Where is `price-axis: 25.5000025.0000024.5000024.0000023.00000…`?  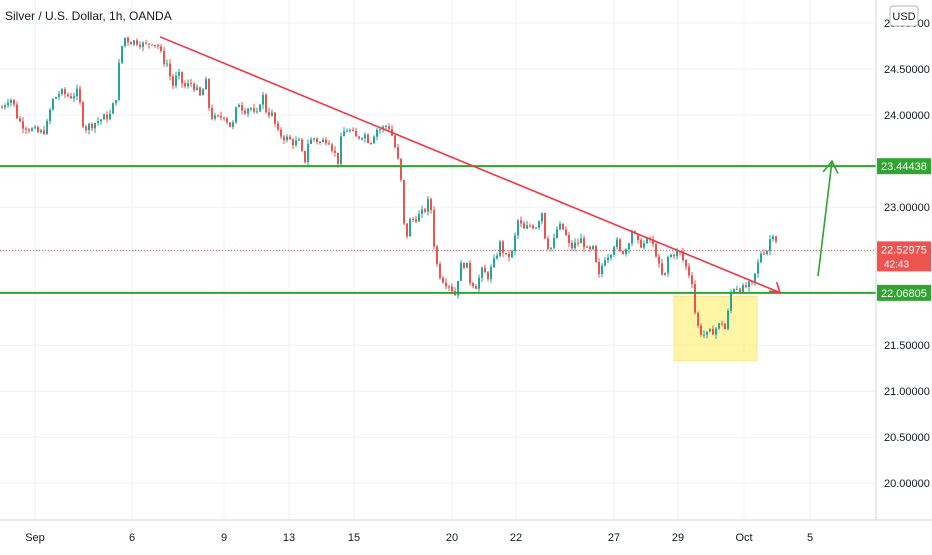 price-axis: 25.5000025.0000024.5000024.0000023.00000… is located at coordinates (904, 245).